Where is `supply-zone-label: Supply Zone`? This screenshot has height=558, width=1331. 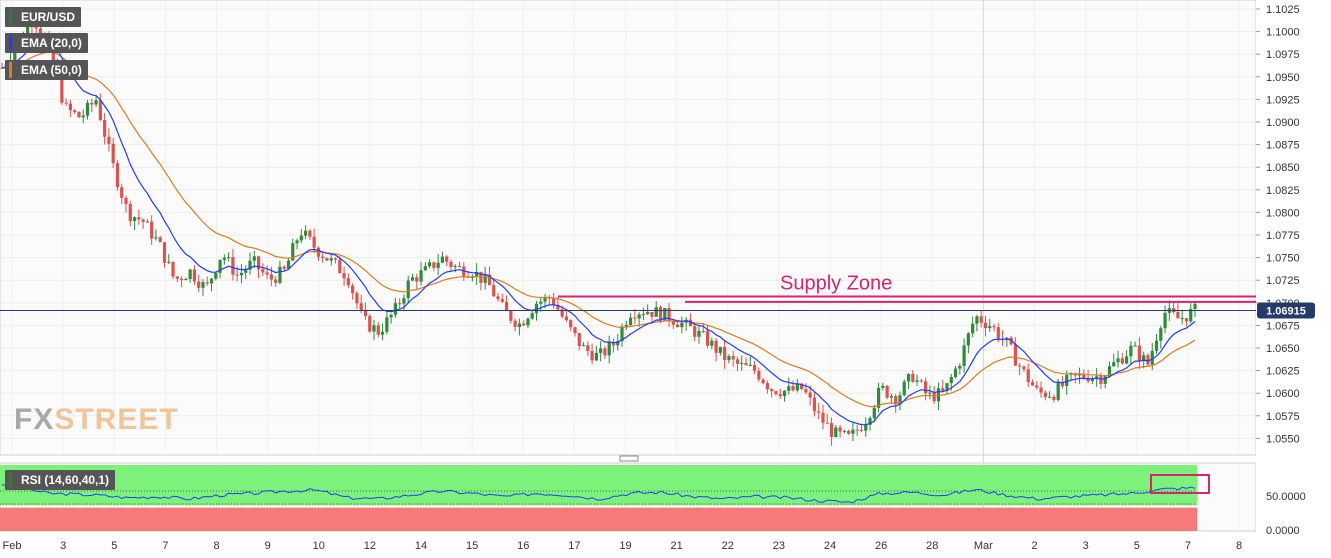
supply-zone-label: Supply Zone is located at coordinates (836, 283).